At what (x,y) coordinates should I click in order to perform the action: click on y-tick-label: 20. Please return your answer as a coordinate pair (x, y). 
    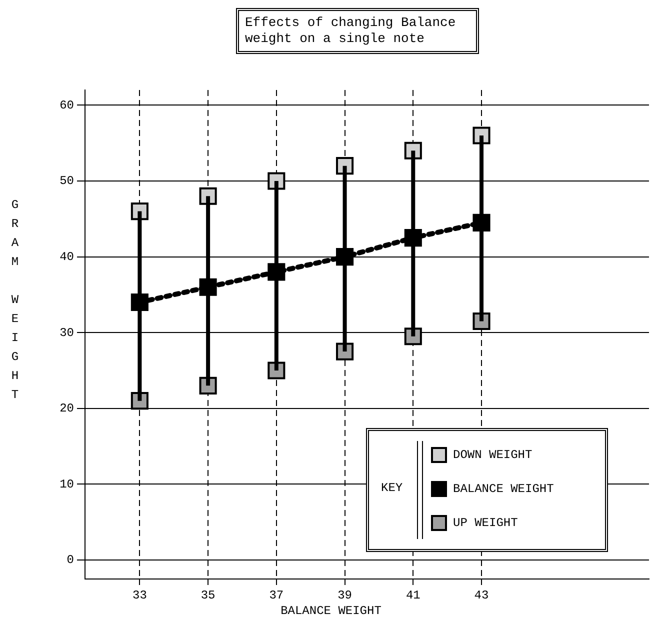
    Looking at the image, I should click on (67, 409).